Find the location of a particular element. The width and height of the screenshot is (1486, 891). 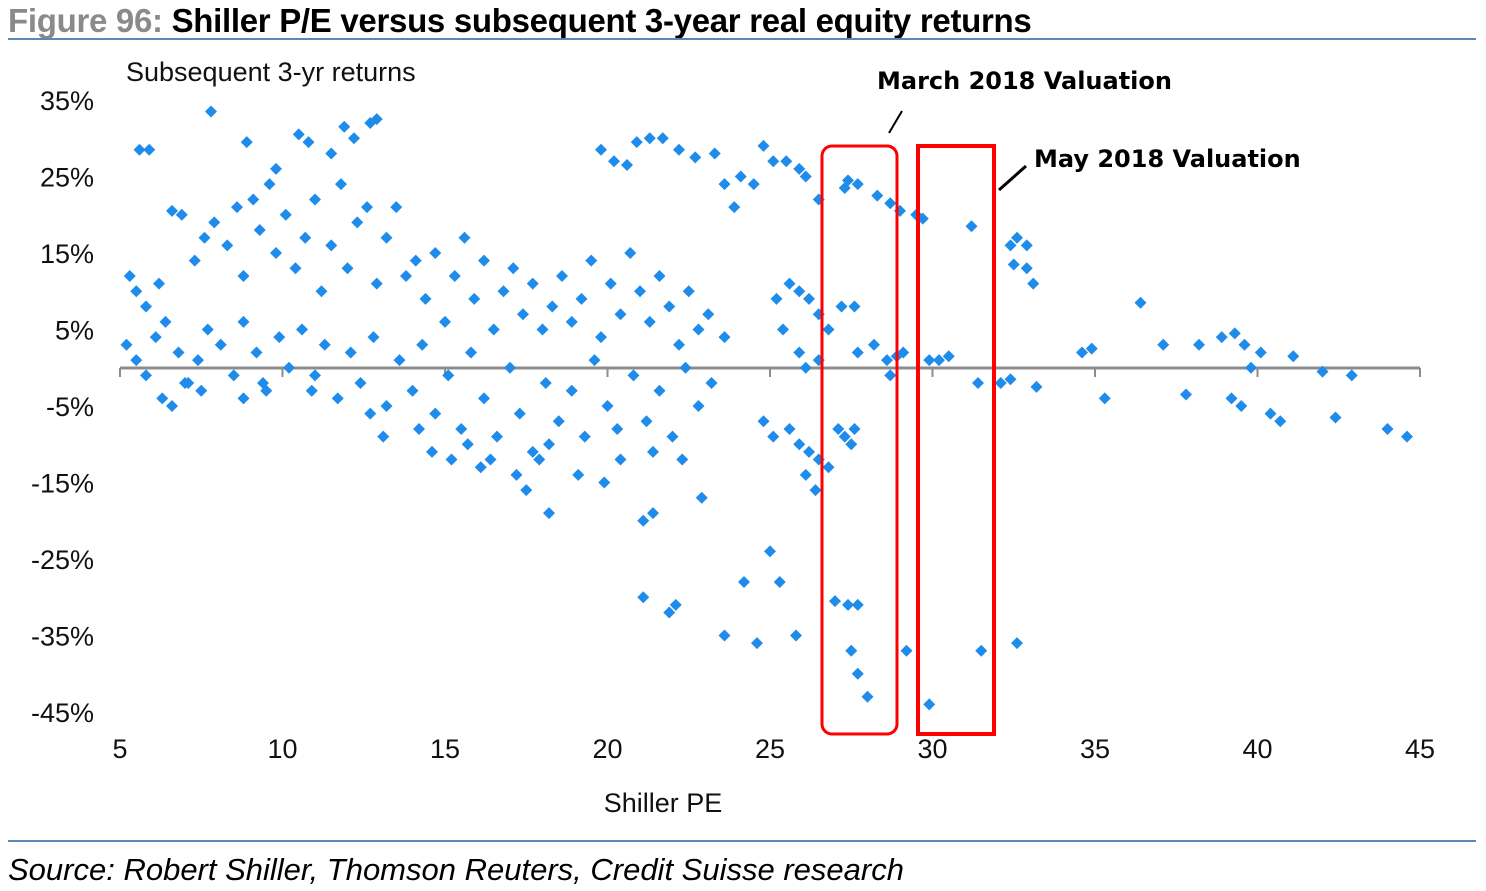

x-tick-labels: 5 10 15 20 25 30 35 40 45 is located at coordinates (773, 749).